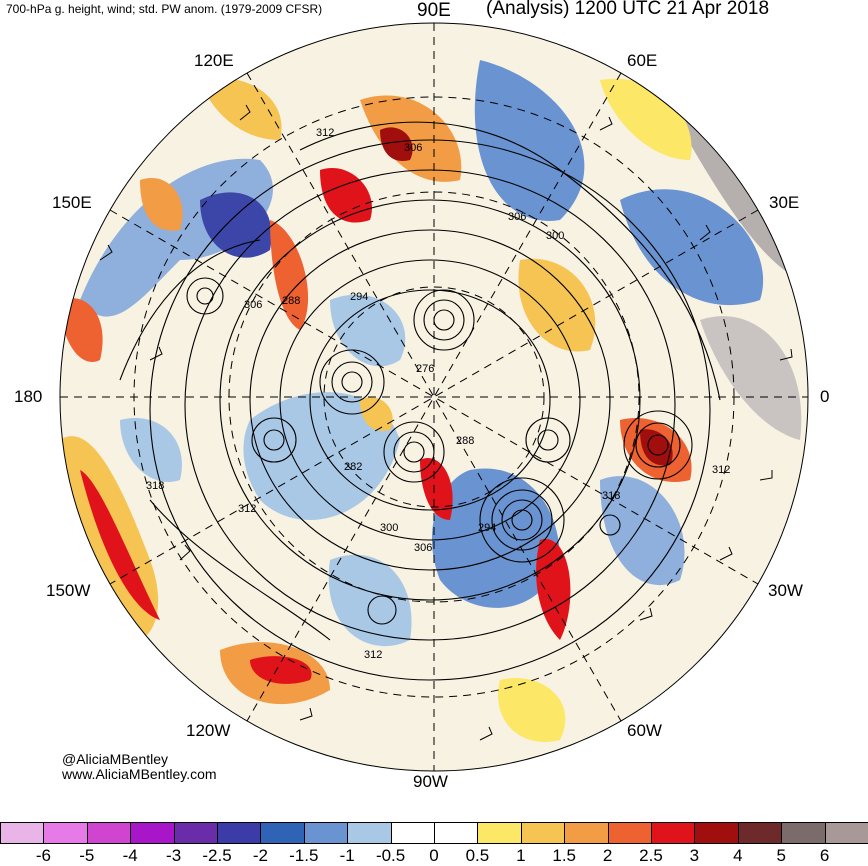 This screenshot has height=866, width=868. Describe the element at coordinates (115, 759) in the screenshot. I see `credit-handle: @AliciaMBentley` at that location.